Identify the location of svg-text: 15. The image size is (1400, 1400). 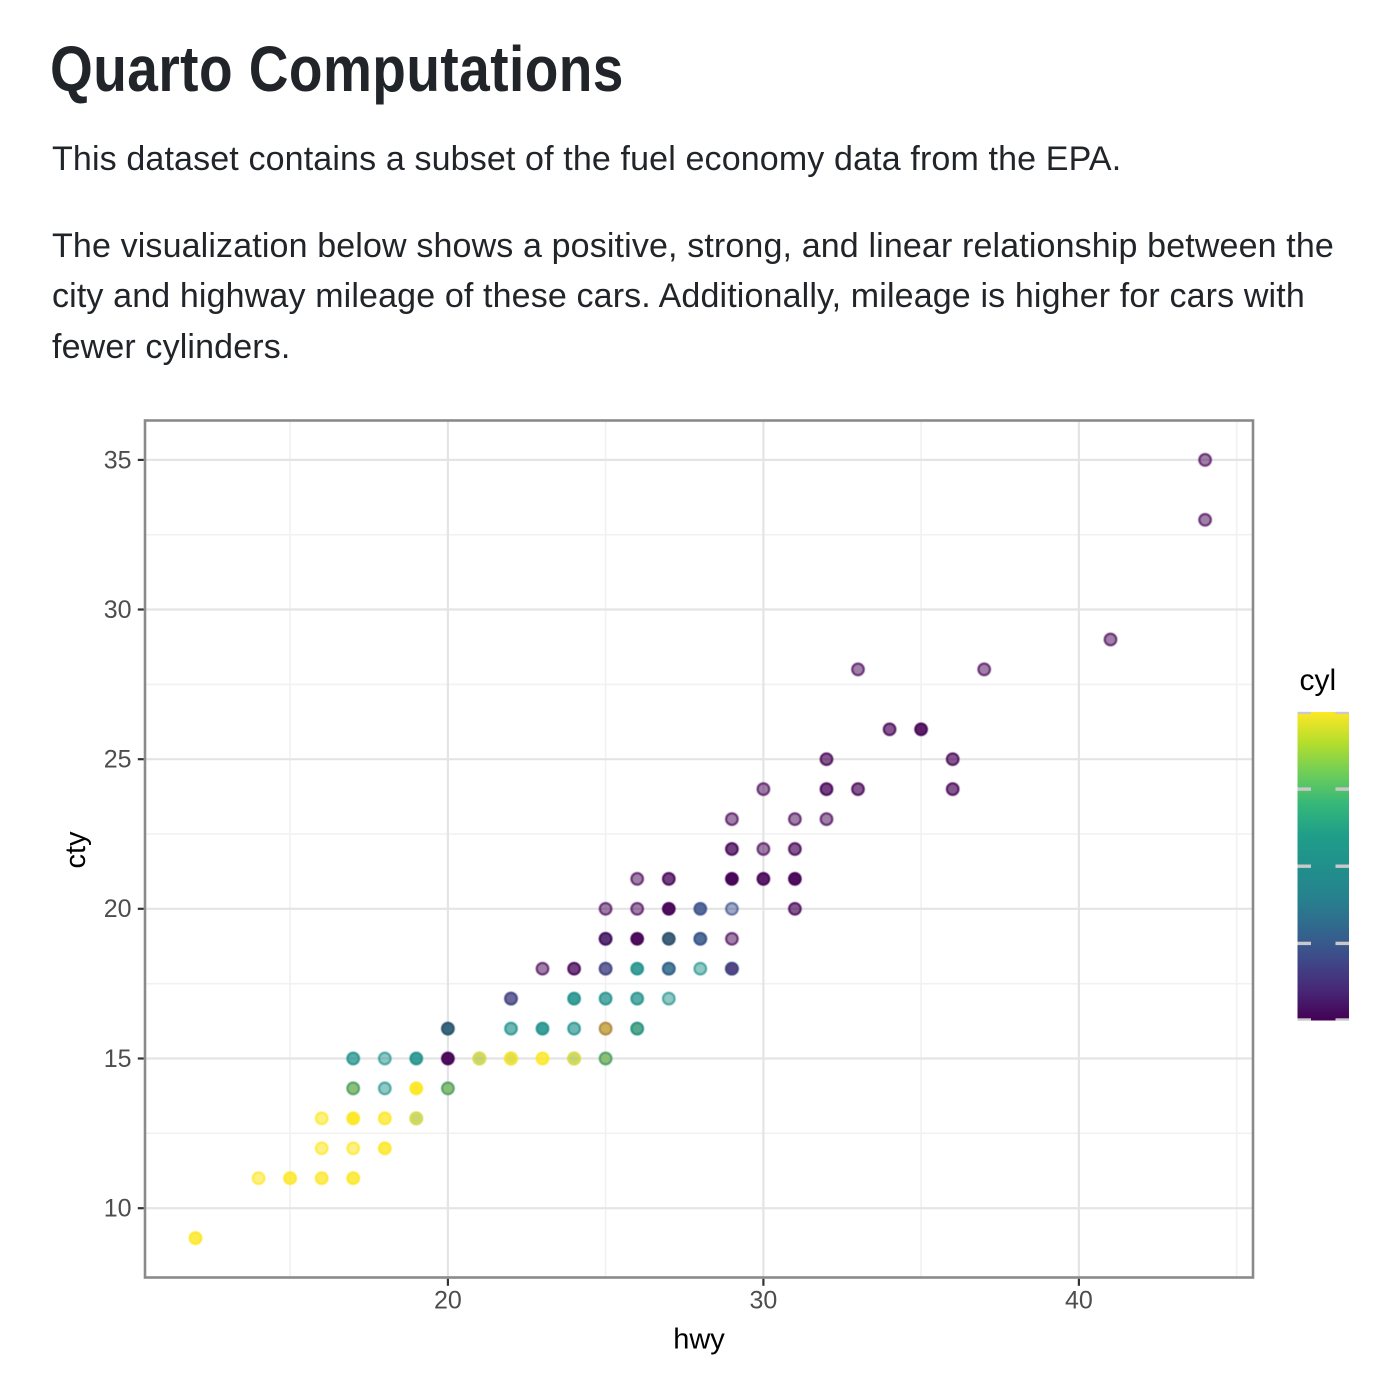
(118, 1059).